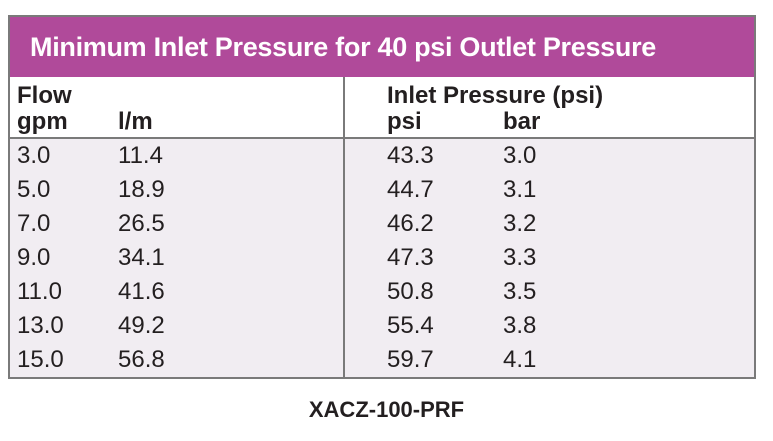 Image resolution: width=773 pixels, height=441 pixels. I want to click on cell-psi: 50.8, so click(410, 291).